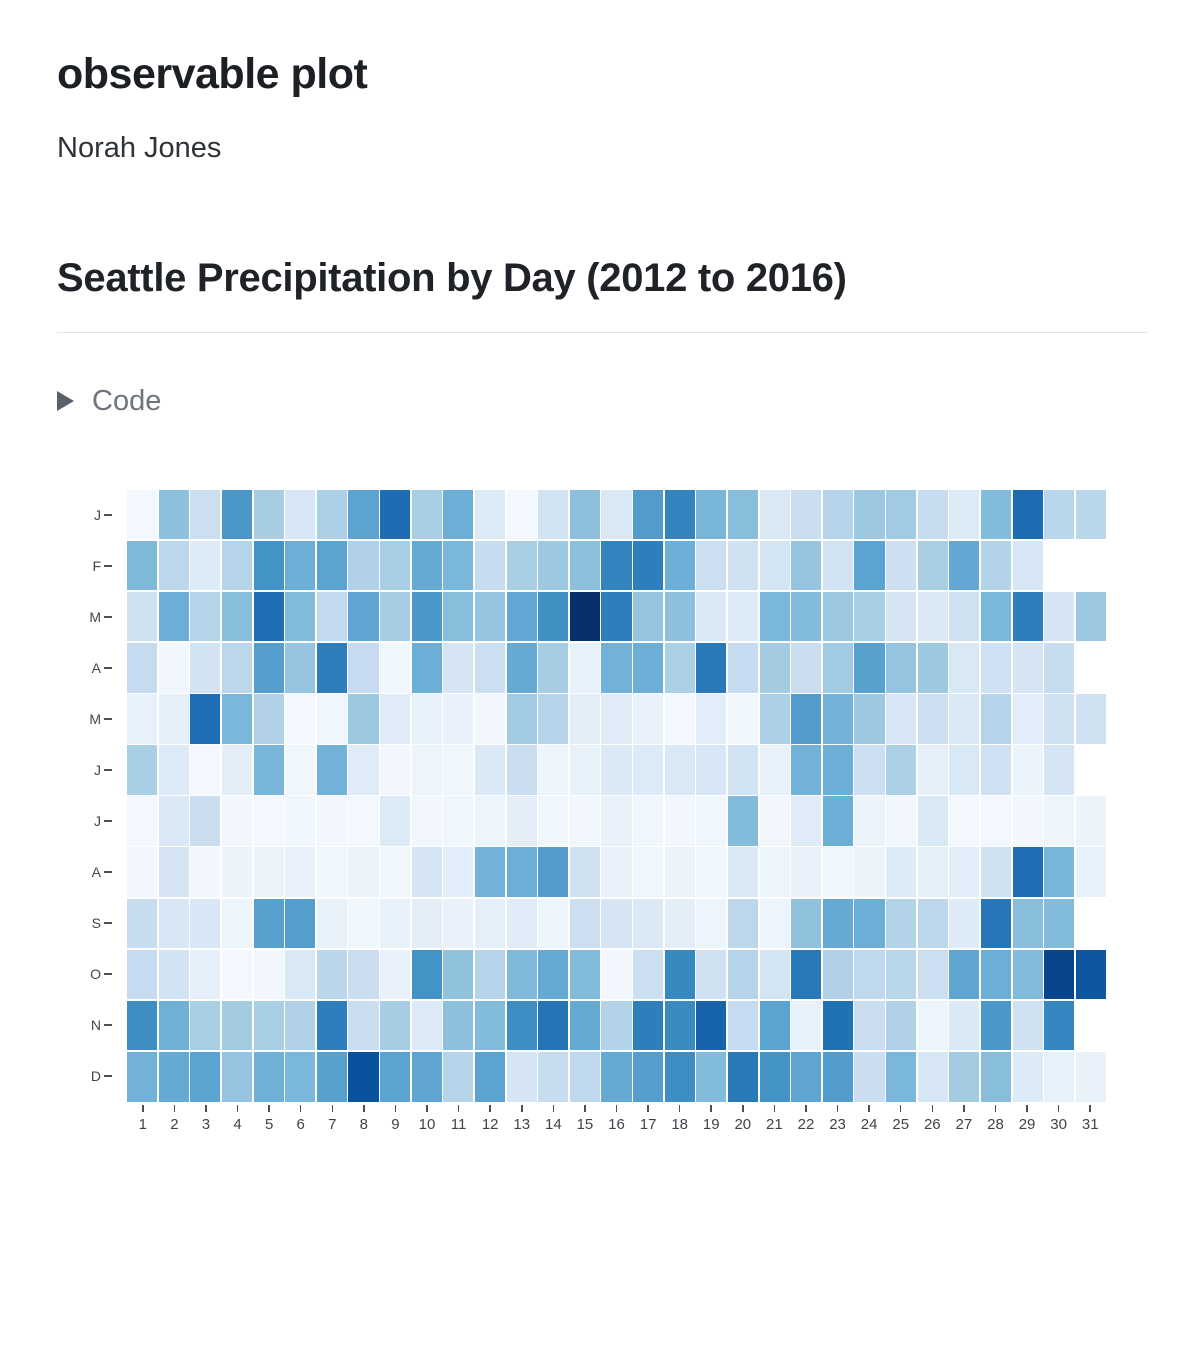 This screenshot has width=1204, height=1372. I want to click on x-axis-label: 17, so click(648, 1124).